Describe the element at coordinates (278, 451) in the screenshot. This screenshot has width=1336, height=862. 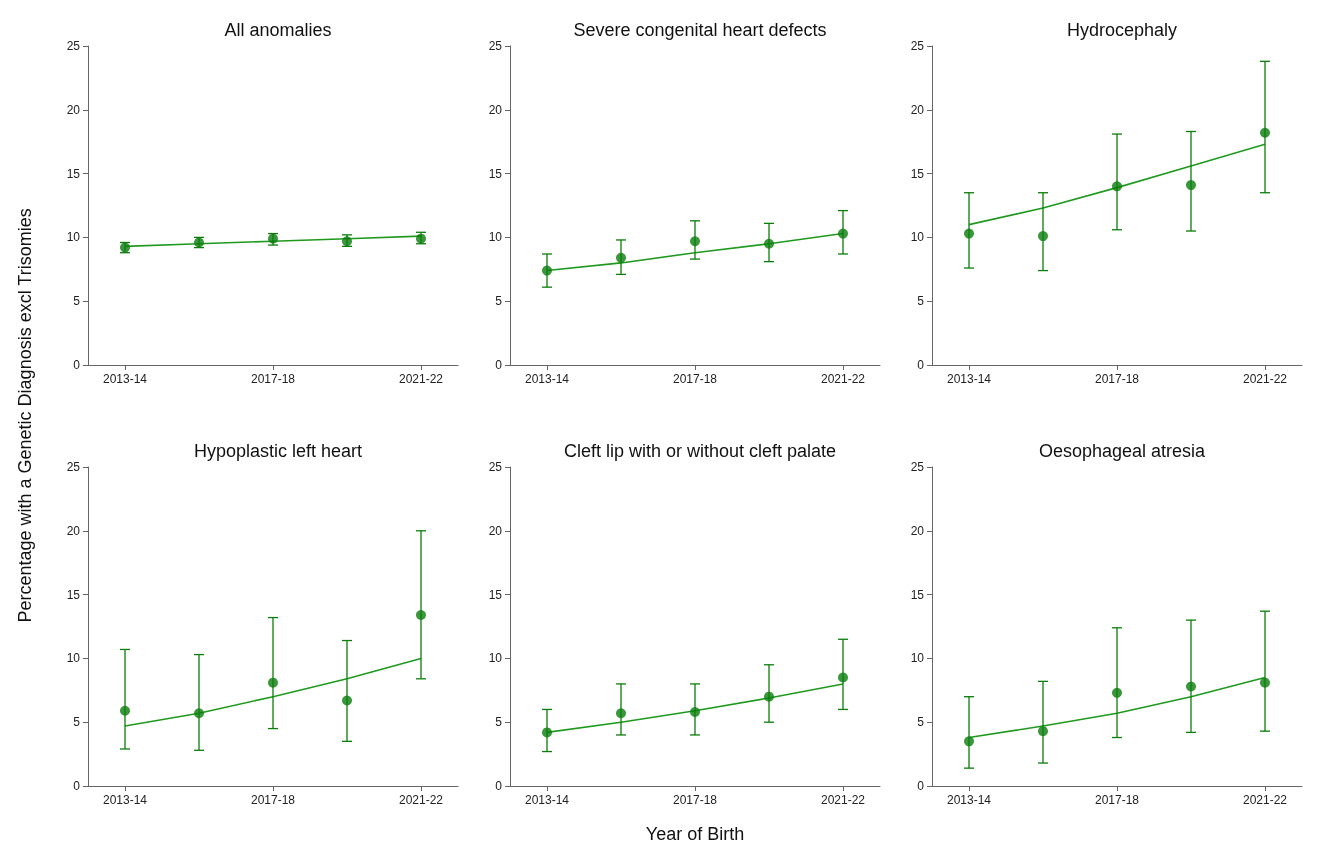
I see `chart-title: Hypoplastic left heart` at that location.